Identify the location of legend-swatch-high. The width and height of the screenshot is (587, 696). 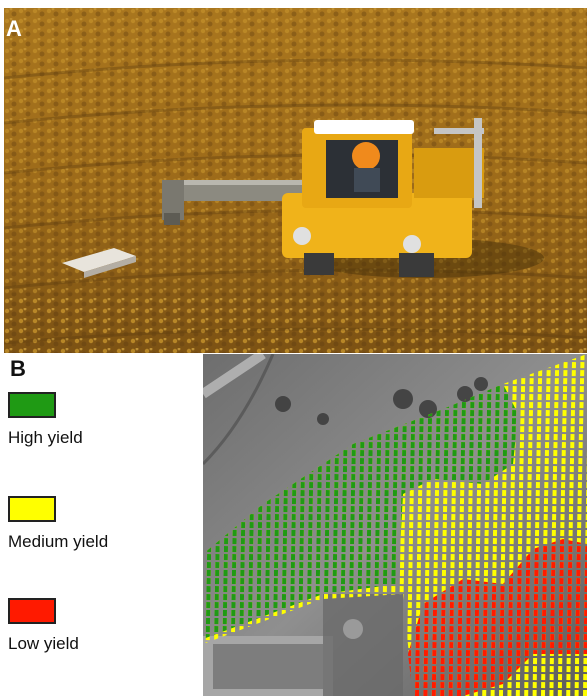
(32, 405).